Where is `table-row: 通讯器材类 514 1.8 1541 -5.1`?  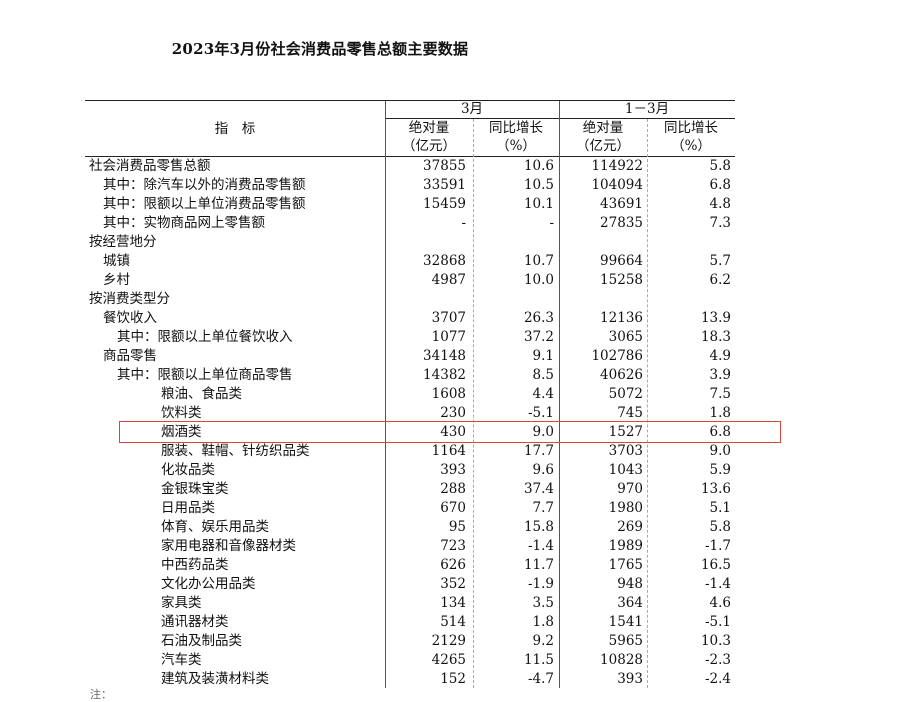 table-row: 通讯器材类 514 1.8 1541 -5.1 is located at coordinates (410, 622).